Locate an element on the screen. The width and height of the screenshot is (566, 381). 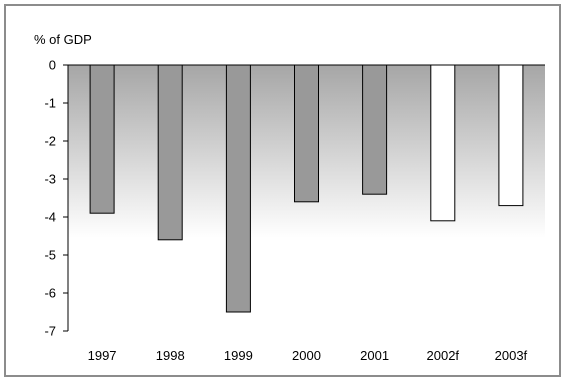
y-tick-label: 0 is located at coordinates (52, 65).